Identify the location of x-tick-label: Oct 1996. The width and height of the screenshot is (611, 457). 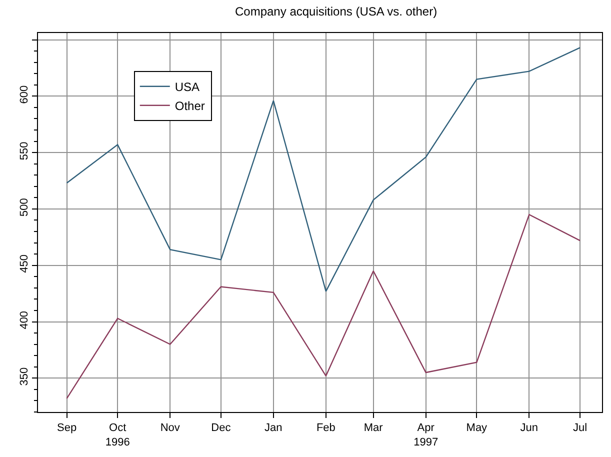
(117, 435).